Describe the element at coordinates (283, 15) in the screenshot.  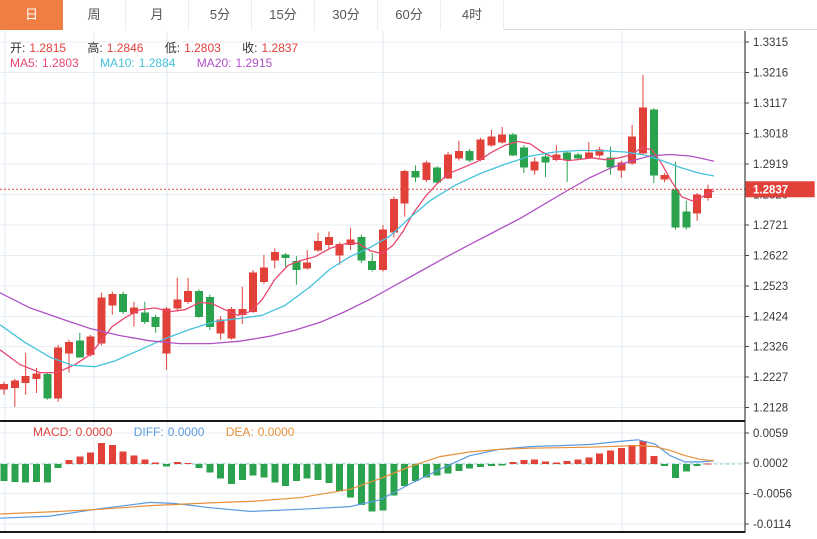
I see `tab-timeframe-5: 15分` at that location.